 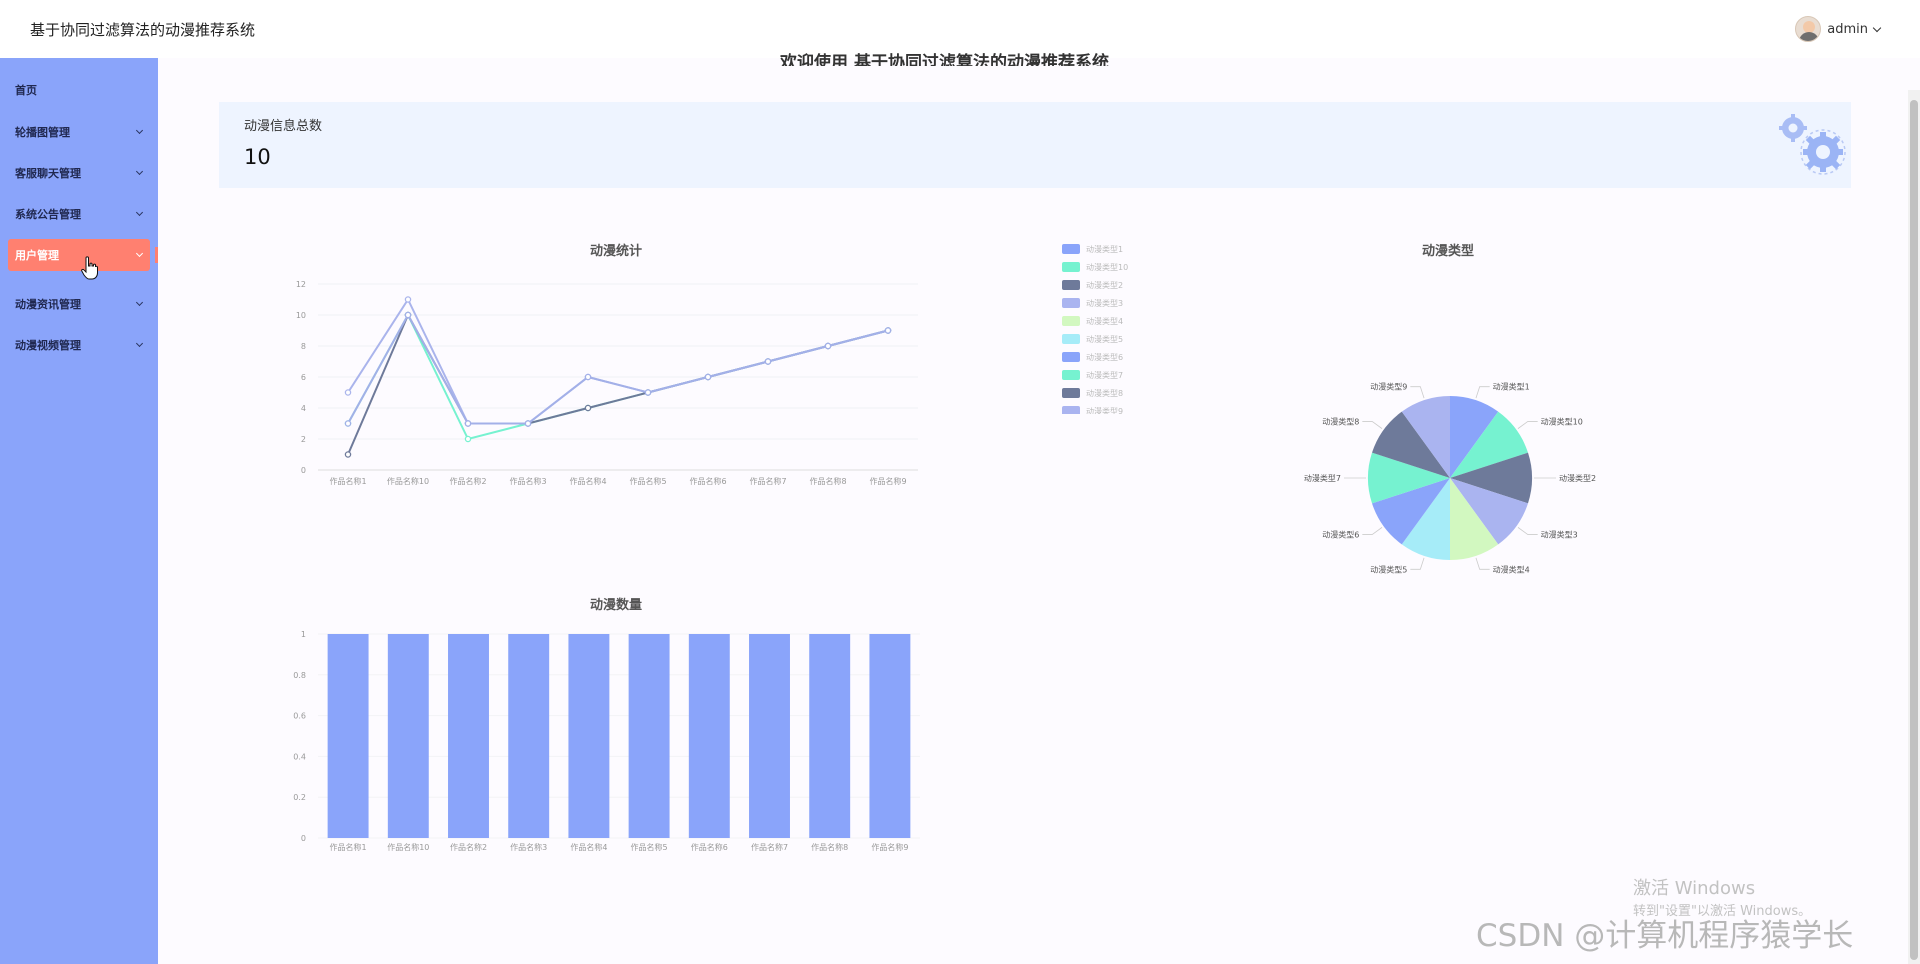 What do you see at coordinates (42, 132) in the screenshot?
I see `sidebar-item-label: 轮播图管理` at bounding box center [42, 132].